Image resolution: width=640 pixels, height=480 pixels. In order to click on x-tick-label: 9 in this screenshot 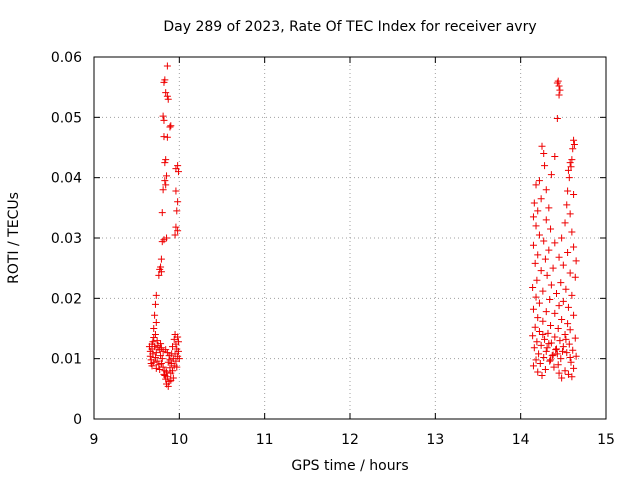, I will do `click(94, 440)`.